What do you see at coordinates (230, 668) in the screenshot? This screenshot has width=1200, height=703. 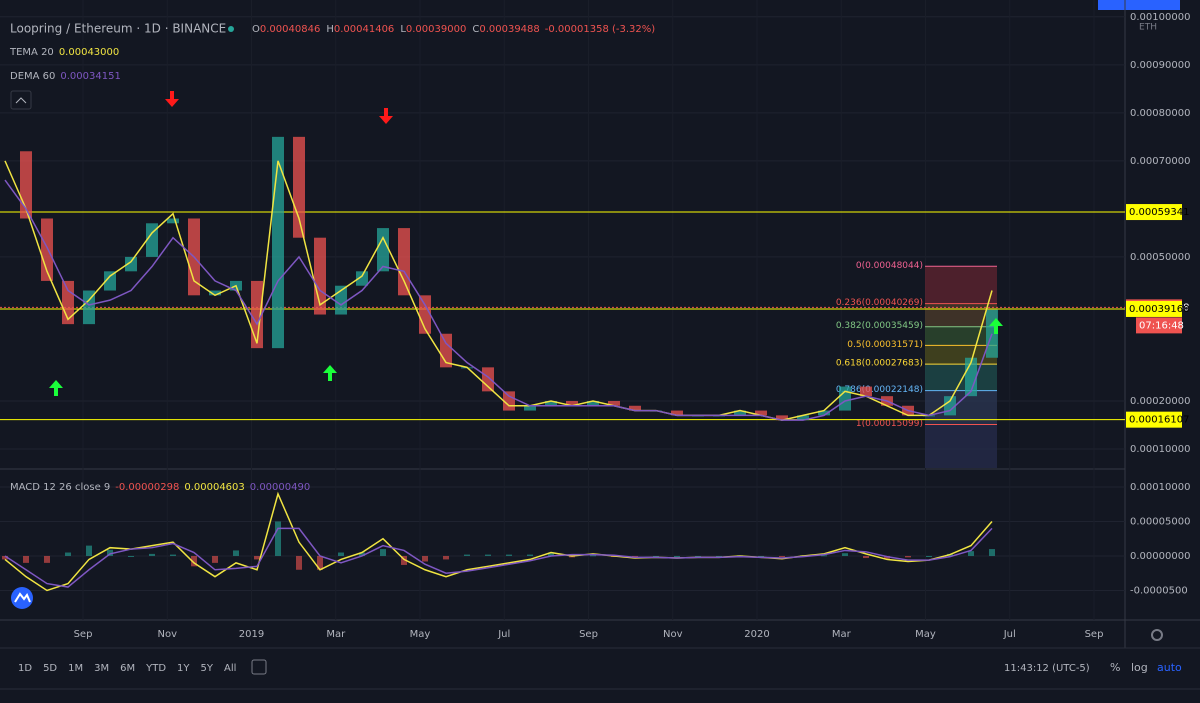 I see `period-button: All` at bounding box center [230, 668].